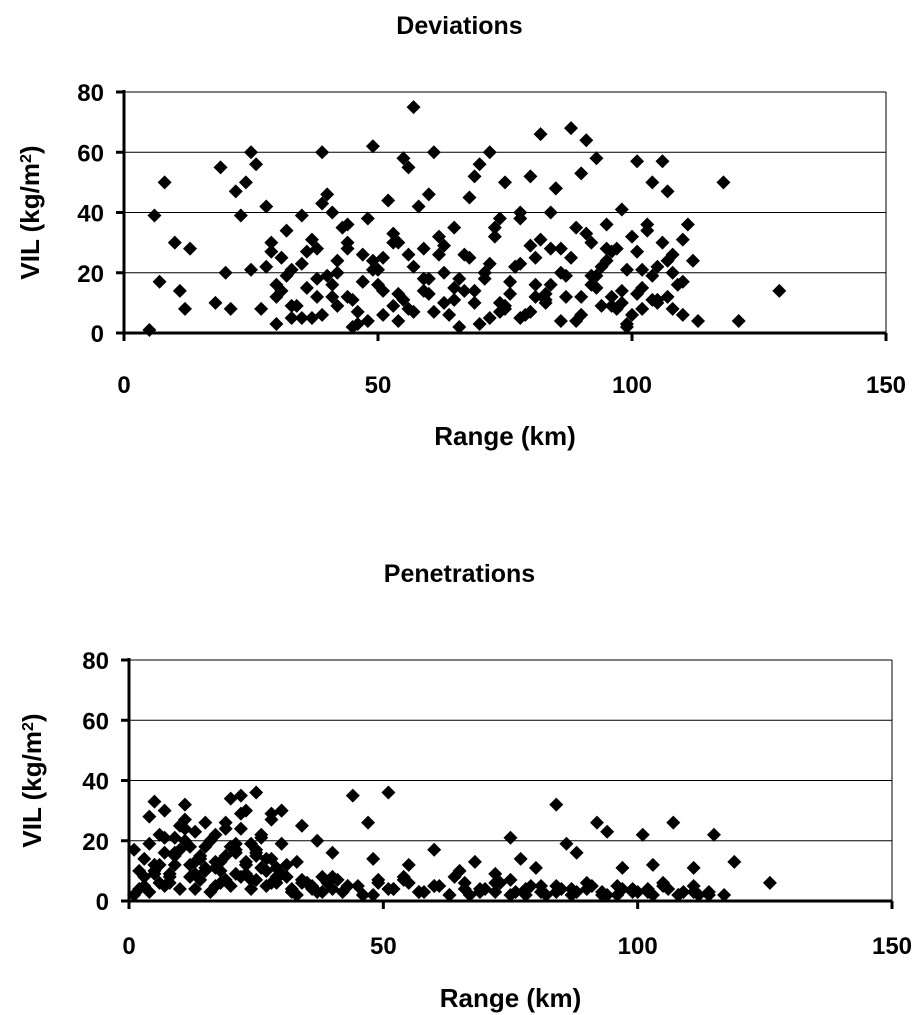 The height and width of the screenshot is (1015, 919). I want to click on y-tick-label: 0, so click(97, 334).